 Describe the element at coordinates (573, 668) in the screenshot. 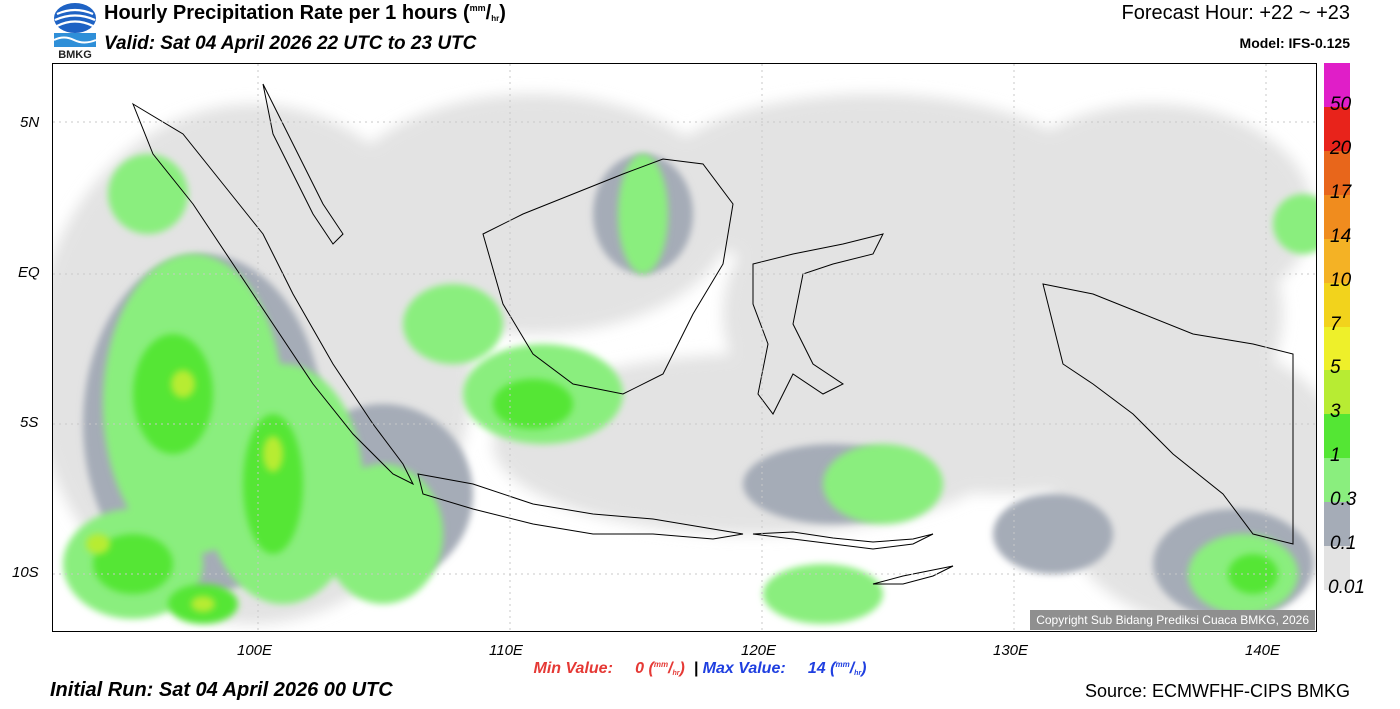

I see `min-label: Min Value:` at that location.